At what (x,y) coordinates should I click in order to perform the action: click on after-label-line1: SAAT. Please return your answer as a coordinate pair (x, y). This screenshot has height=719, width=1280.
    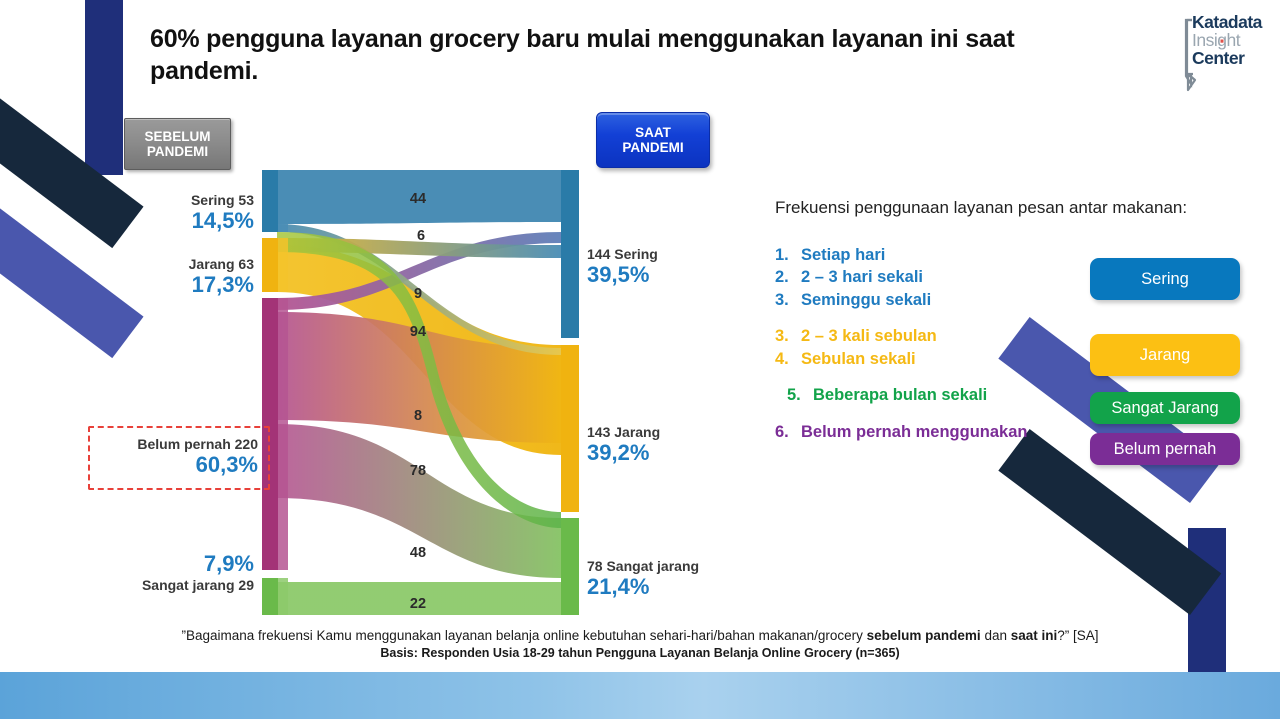
    Looking at the image, I should click on (653, 132).